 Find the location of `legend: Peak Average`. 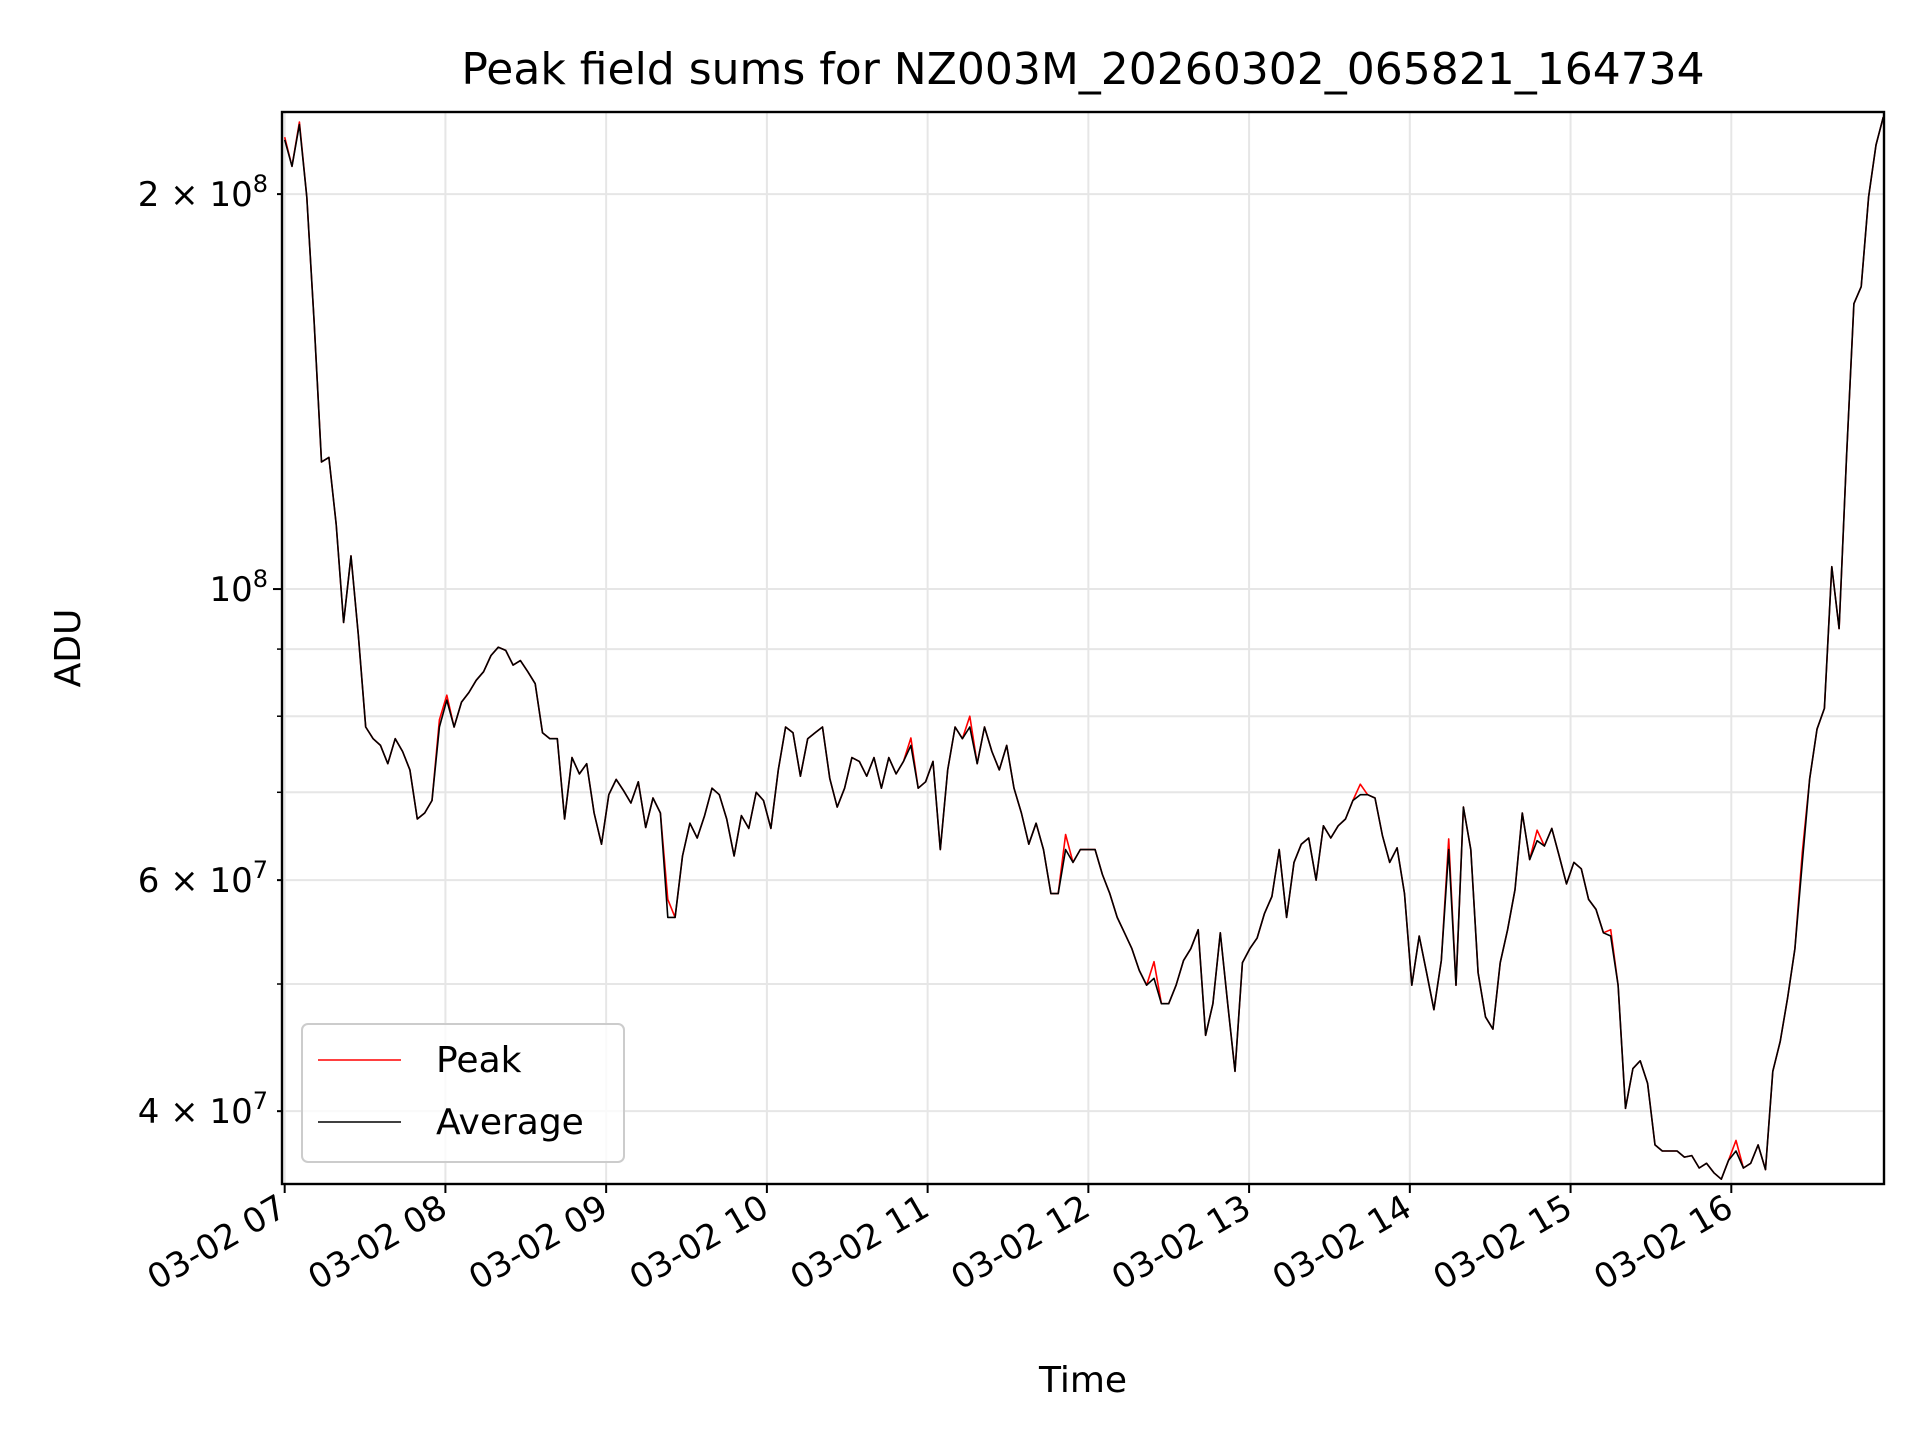

legend: Peak Average is located at coordinates (463, 1093).